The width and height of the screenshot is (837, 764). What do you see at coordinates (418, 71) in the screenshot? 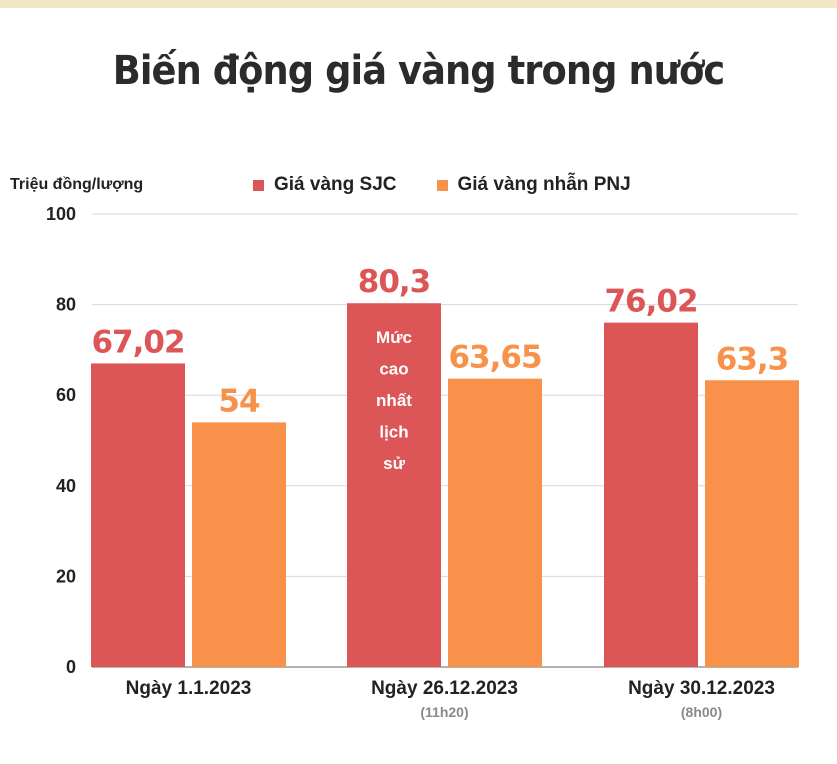
I see `chart-title: Biến động giá vàng trong nước` at bounding box center [418, 71].